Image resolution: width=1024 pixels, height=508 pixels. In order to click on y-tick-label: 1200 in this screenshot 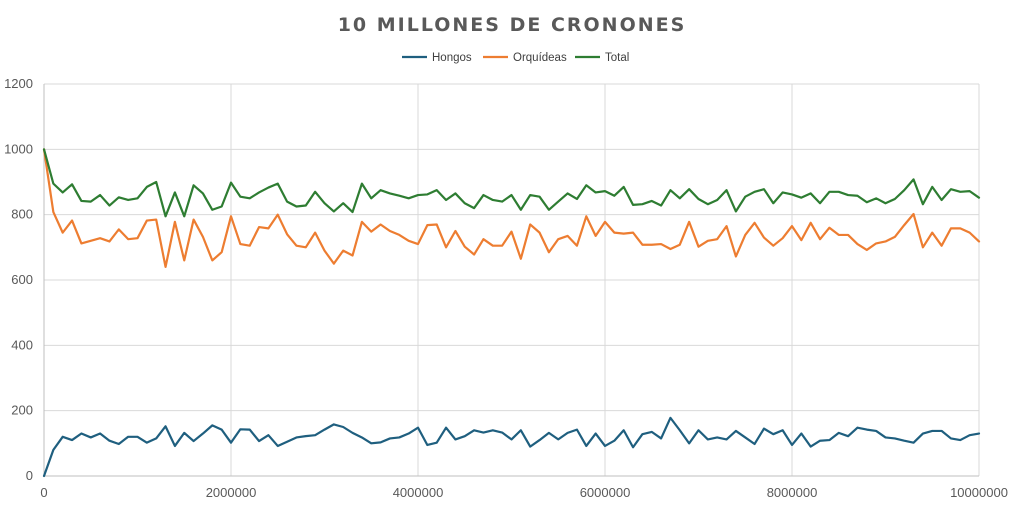, I will do `click(18, 83)`.